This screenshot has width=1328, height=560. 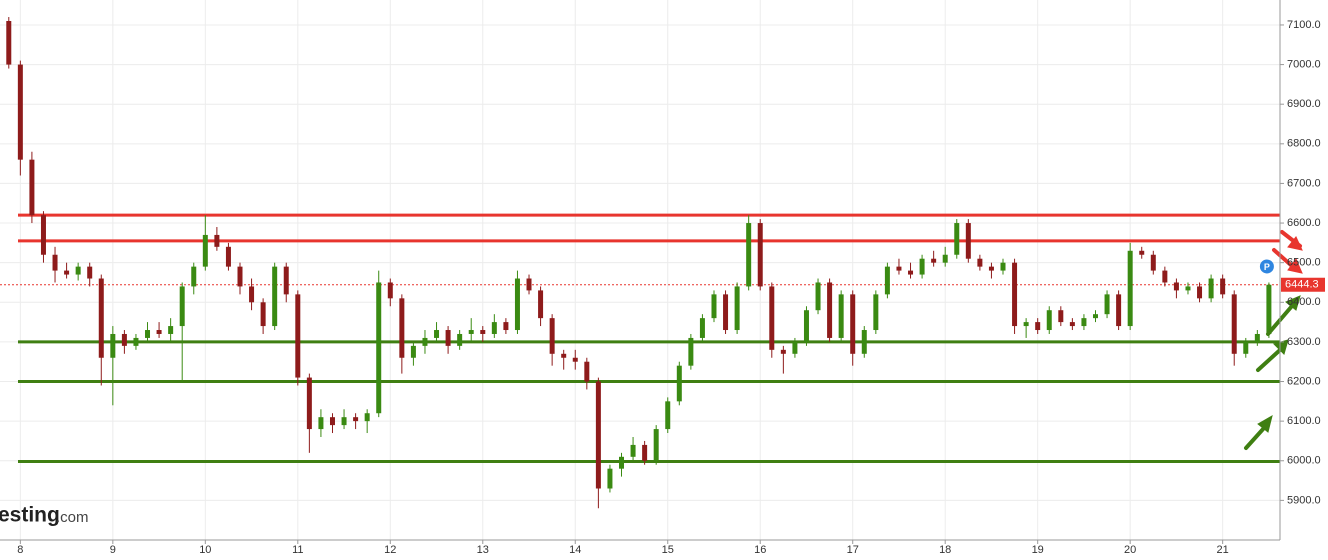 I want to click on arrows, so click(x=1273, y=340).